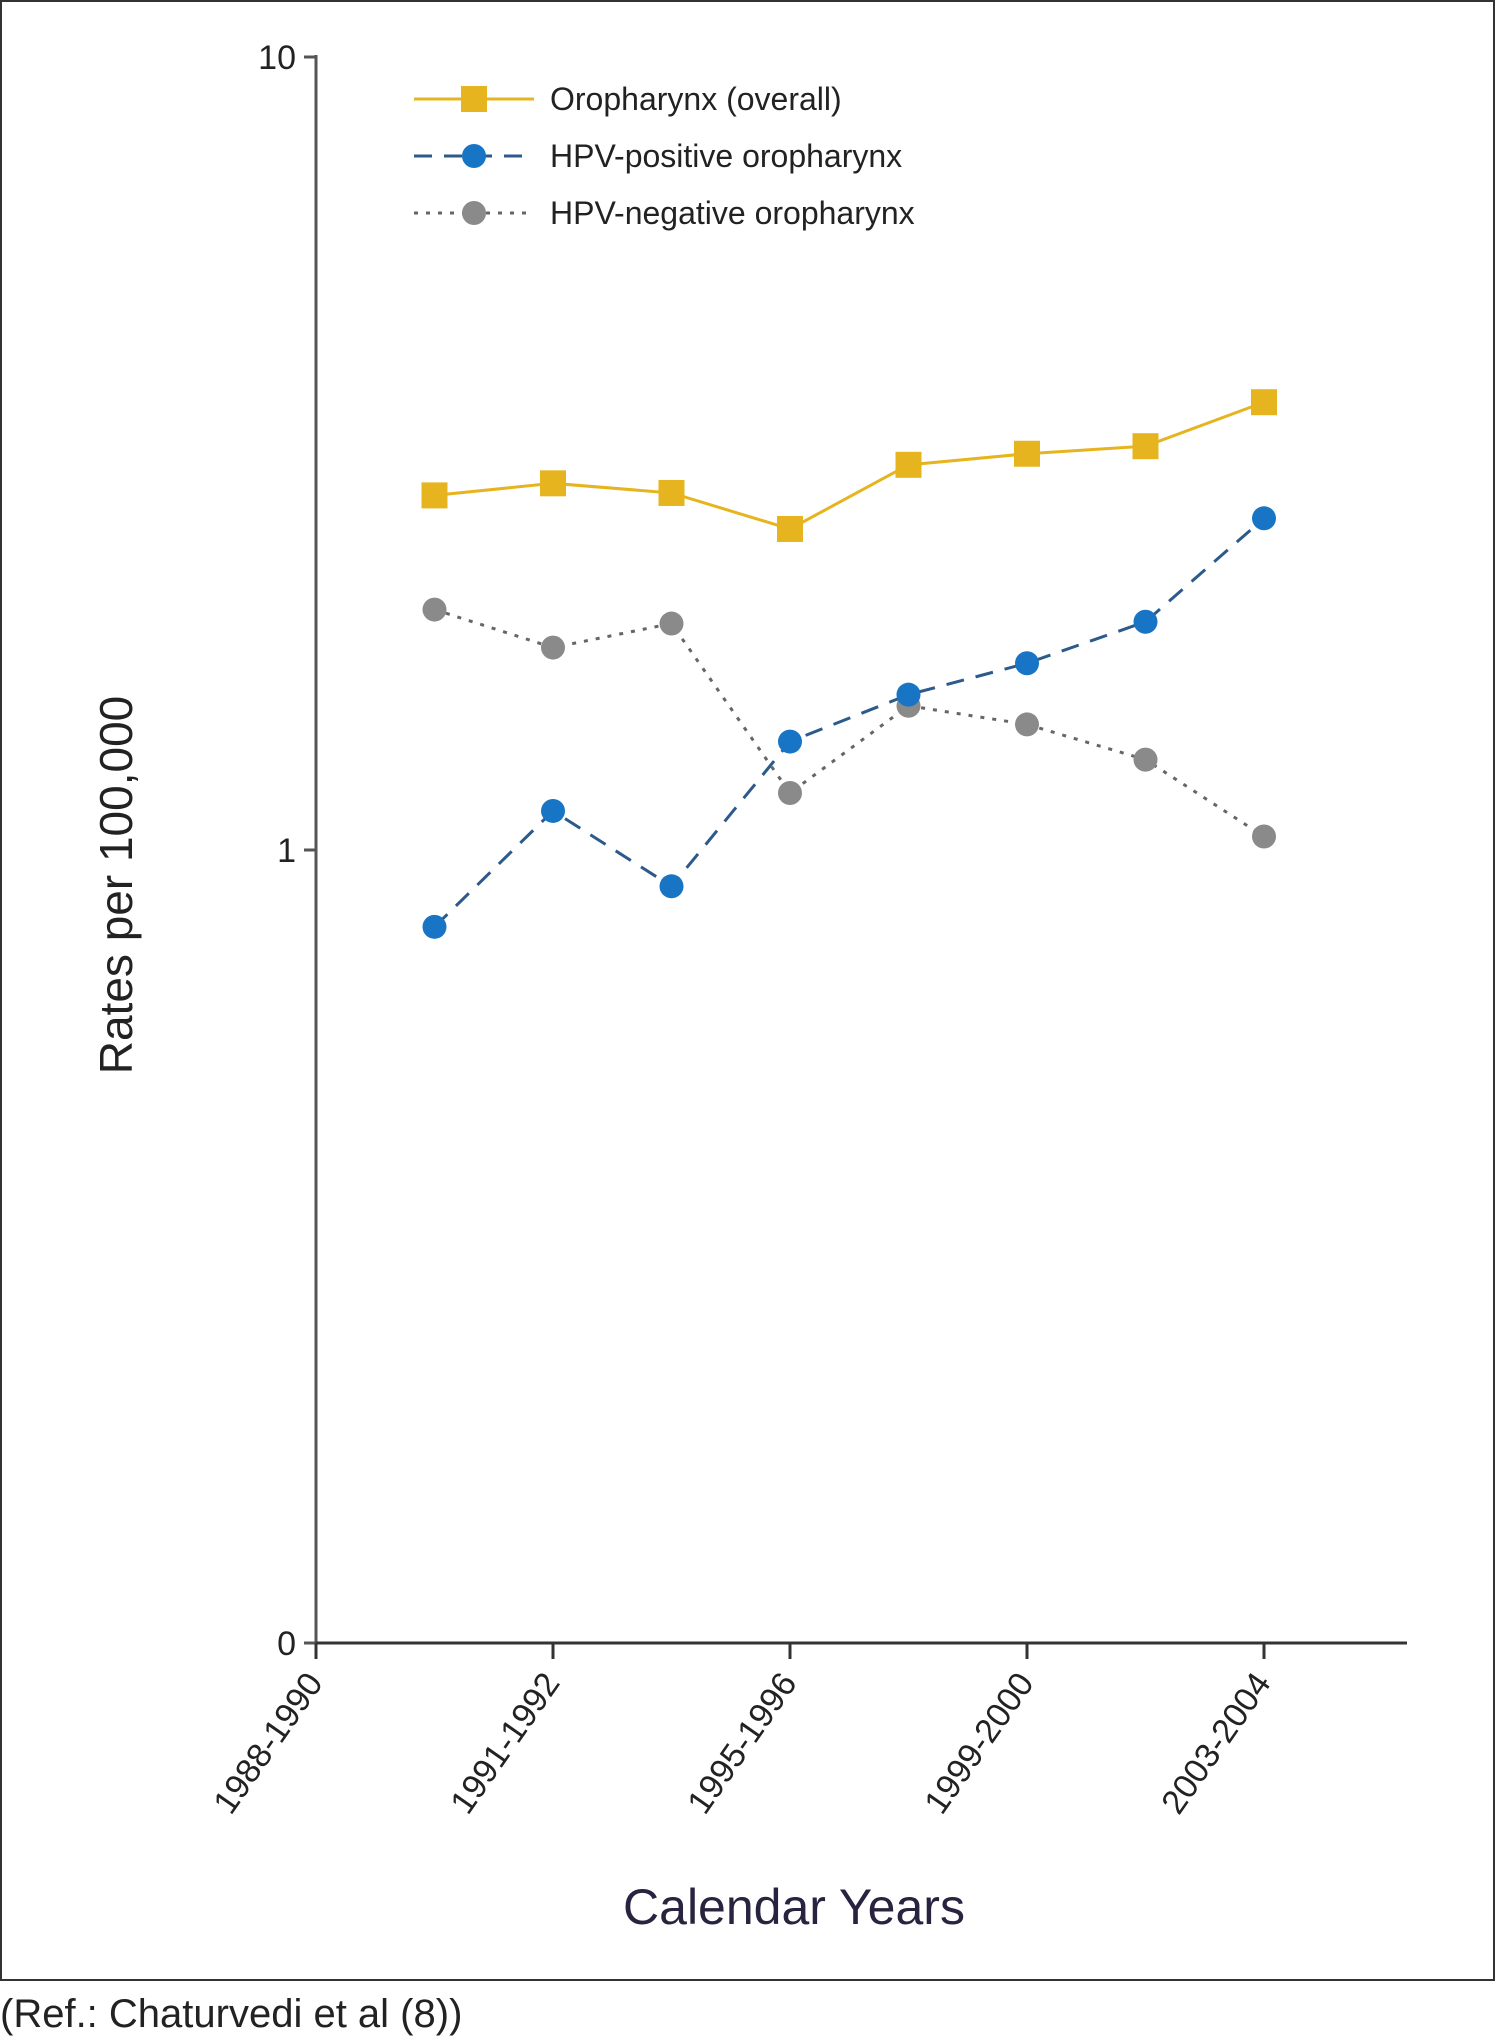  What do you see at coordinates (116, 885) in the screenshot?
I see `y-axis-label: Rates per 100,000` at bounding box center [116, 885].